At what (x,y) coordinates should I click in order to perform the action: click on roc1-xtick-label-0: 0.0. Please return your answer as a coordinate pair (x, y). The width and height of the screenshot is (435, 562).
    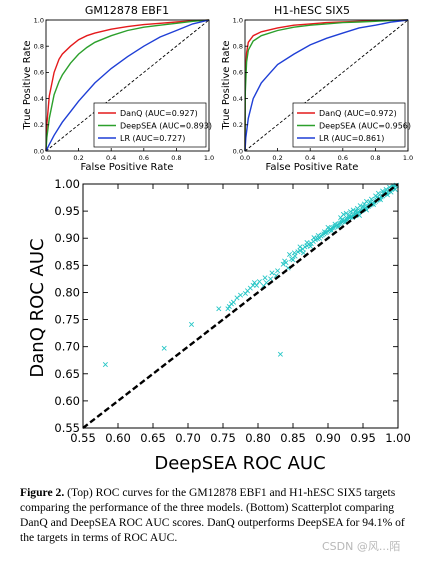
    Looking at the image, I should click on (46, 158).